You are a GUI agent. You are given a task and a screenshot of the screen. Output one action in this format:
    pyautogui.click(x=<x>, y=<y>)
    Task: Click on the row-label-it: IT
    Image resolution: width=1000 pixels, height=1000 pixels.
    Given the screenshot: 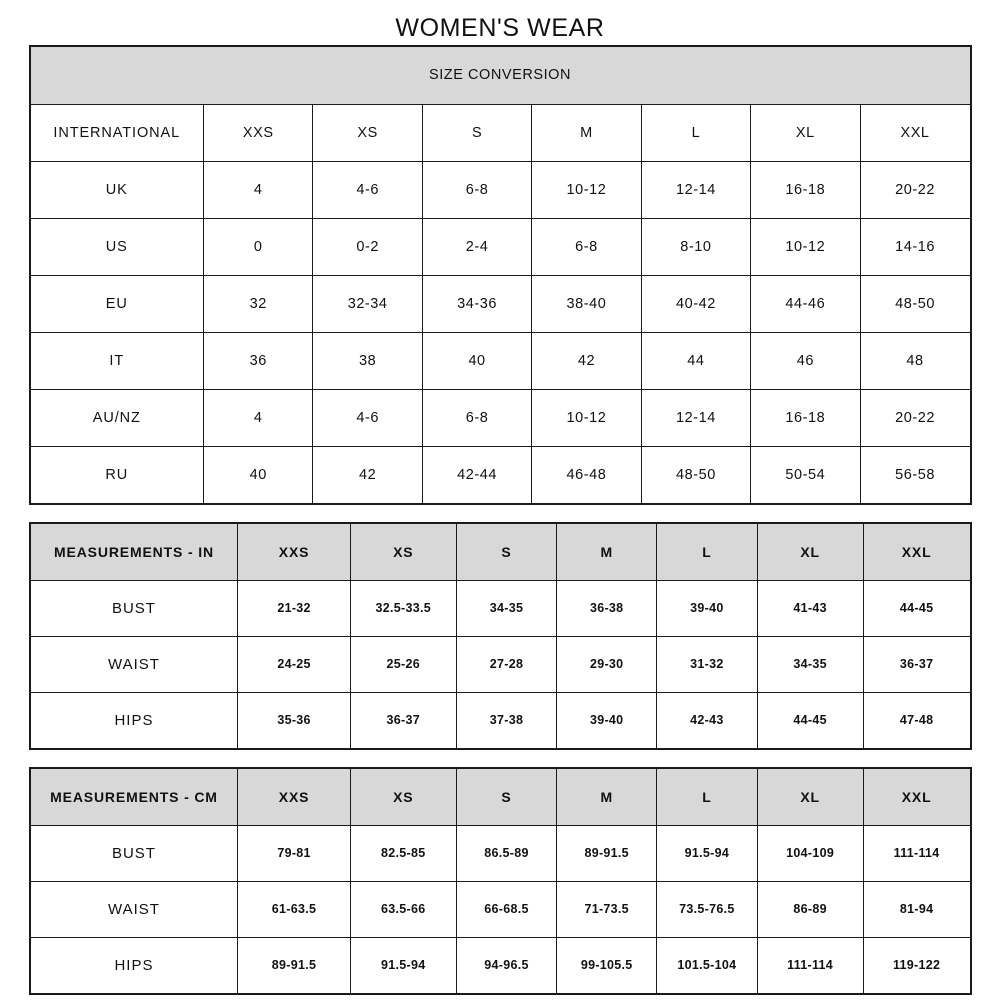 What is the action you would take?
    pyautogui.click(x=117, y=360)
    